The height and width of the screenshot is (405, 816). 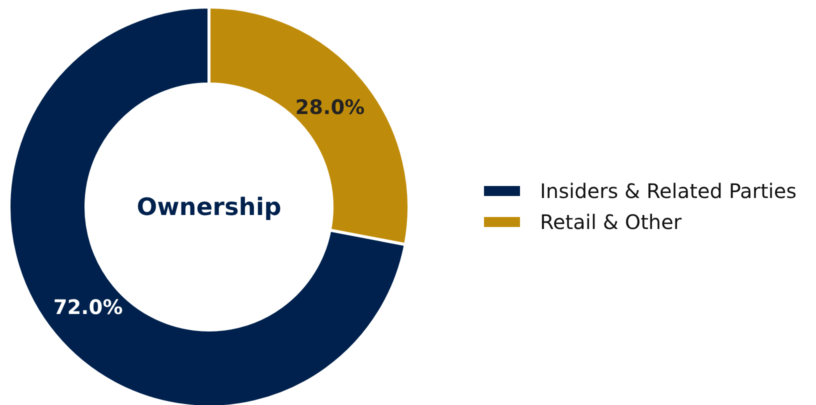 What do you see at coordinates (668, 191) in the screenshot?
I see `legend-label: Insiders & Related Parties` at bounding box center [668, 191].